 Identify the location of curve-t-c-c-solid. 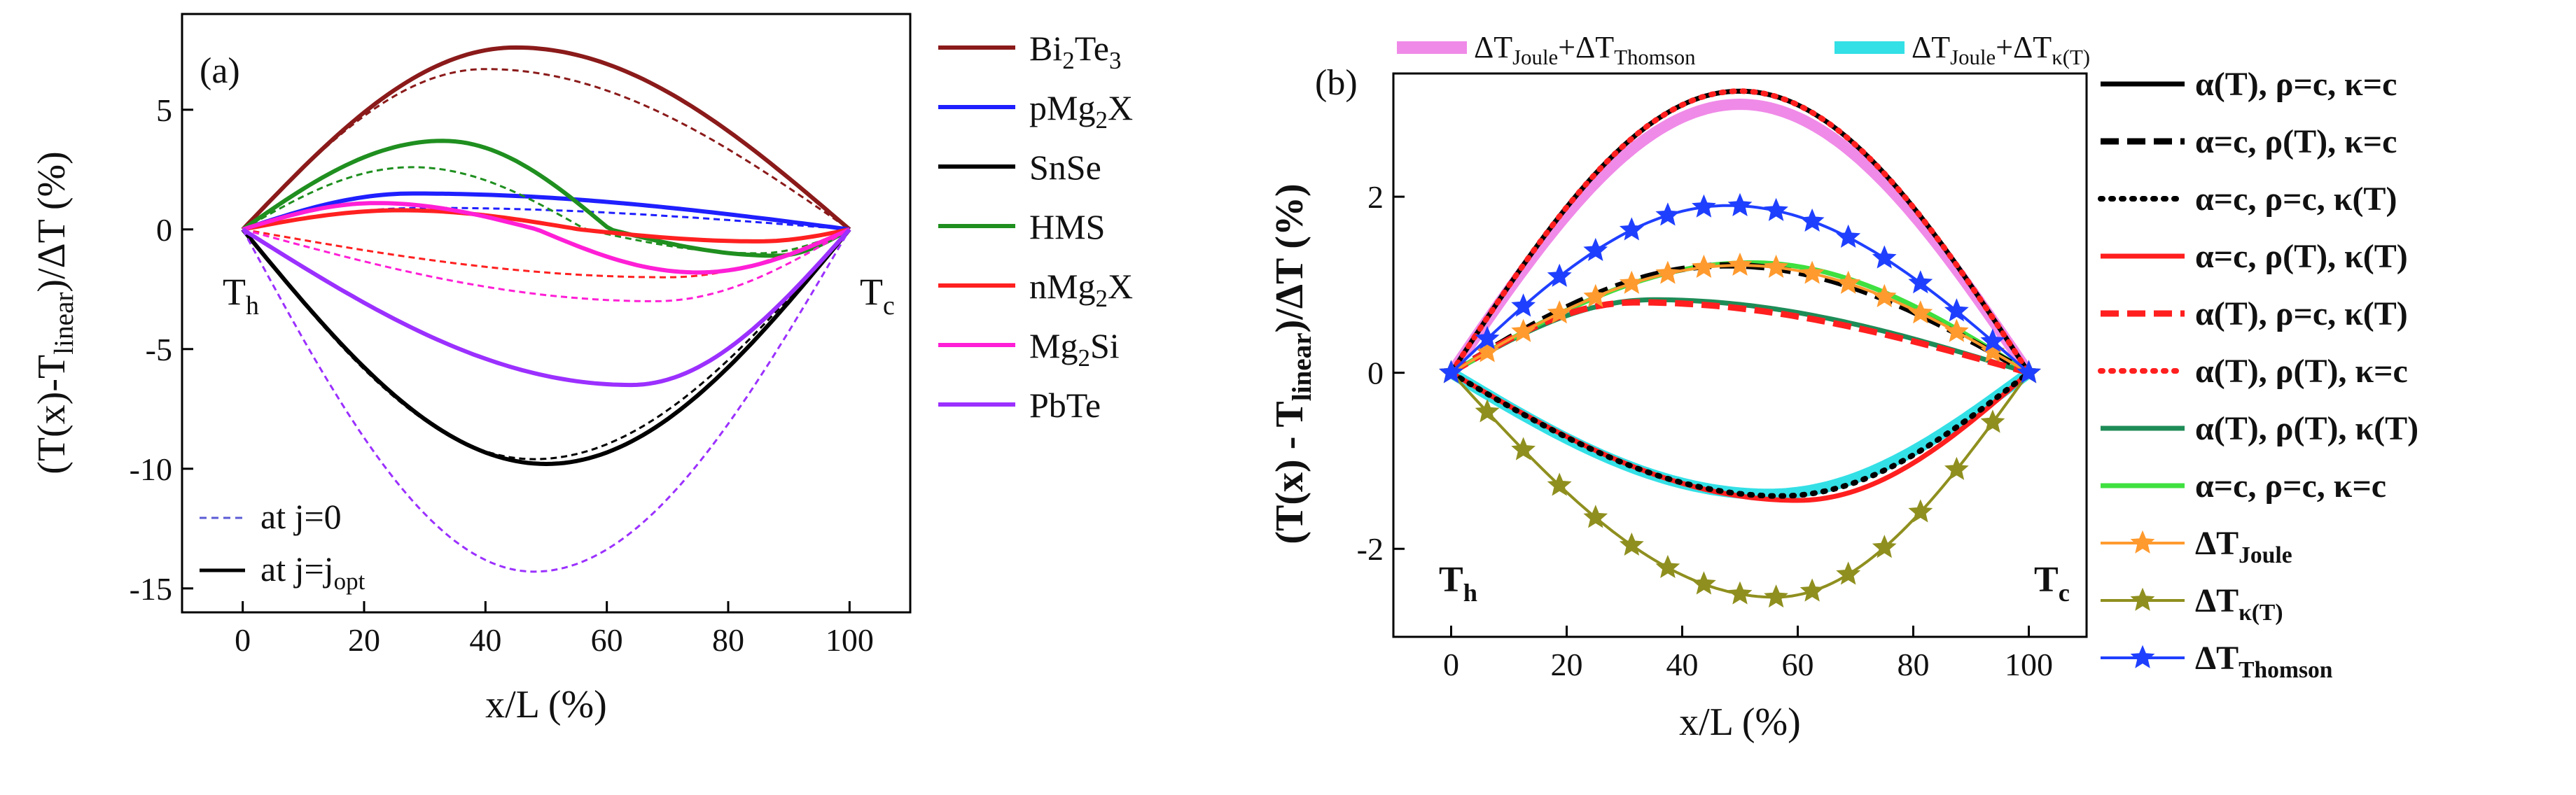
(1740, 231).